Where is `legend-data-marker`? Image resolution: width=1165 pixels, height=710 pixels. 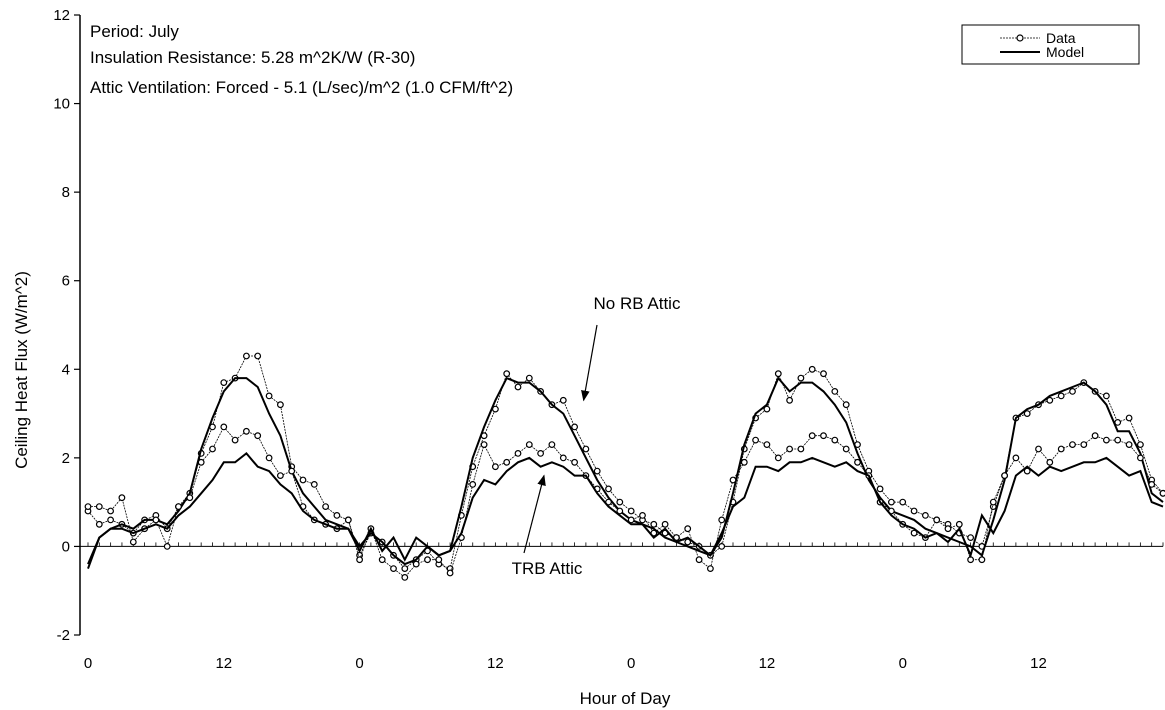 legend-data-marker is located at coordinates (1020, 38).